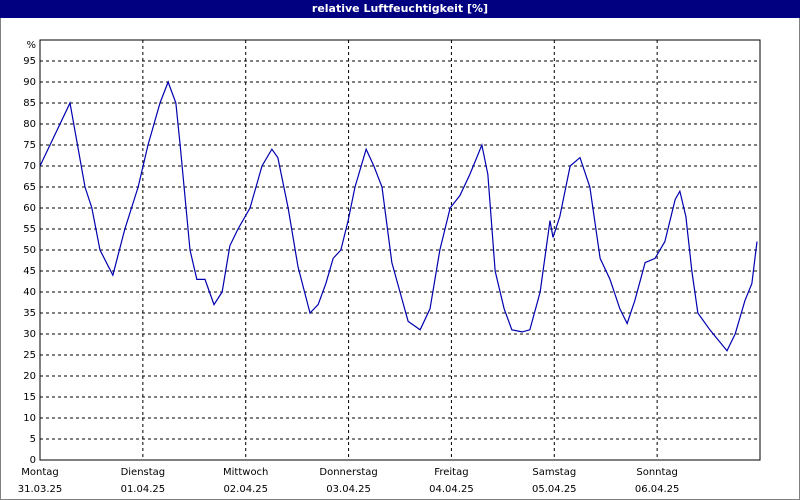 This screenshot has height=500, width=800. I want to click on y-tick-label: 65, so click(29, 187).